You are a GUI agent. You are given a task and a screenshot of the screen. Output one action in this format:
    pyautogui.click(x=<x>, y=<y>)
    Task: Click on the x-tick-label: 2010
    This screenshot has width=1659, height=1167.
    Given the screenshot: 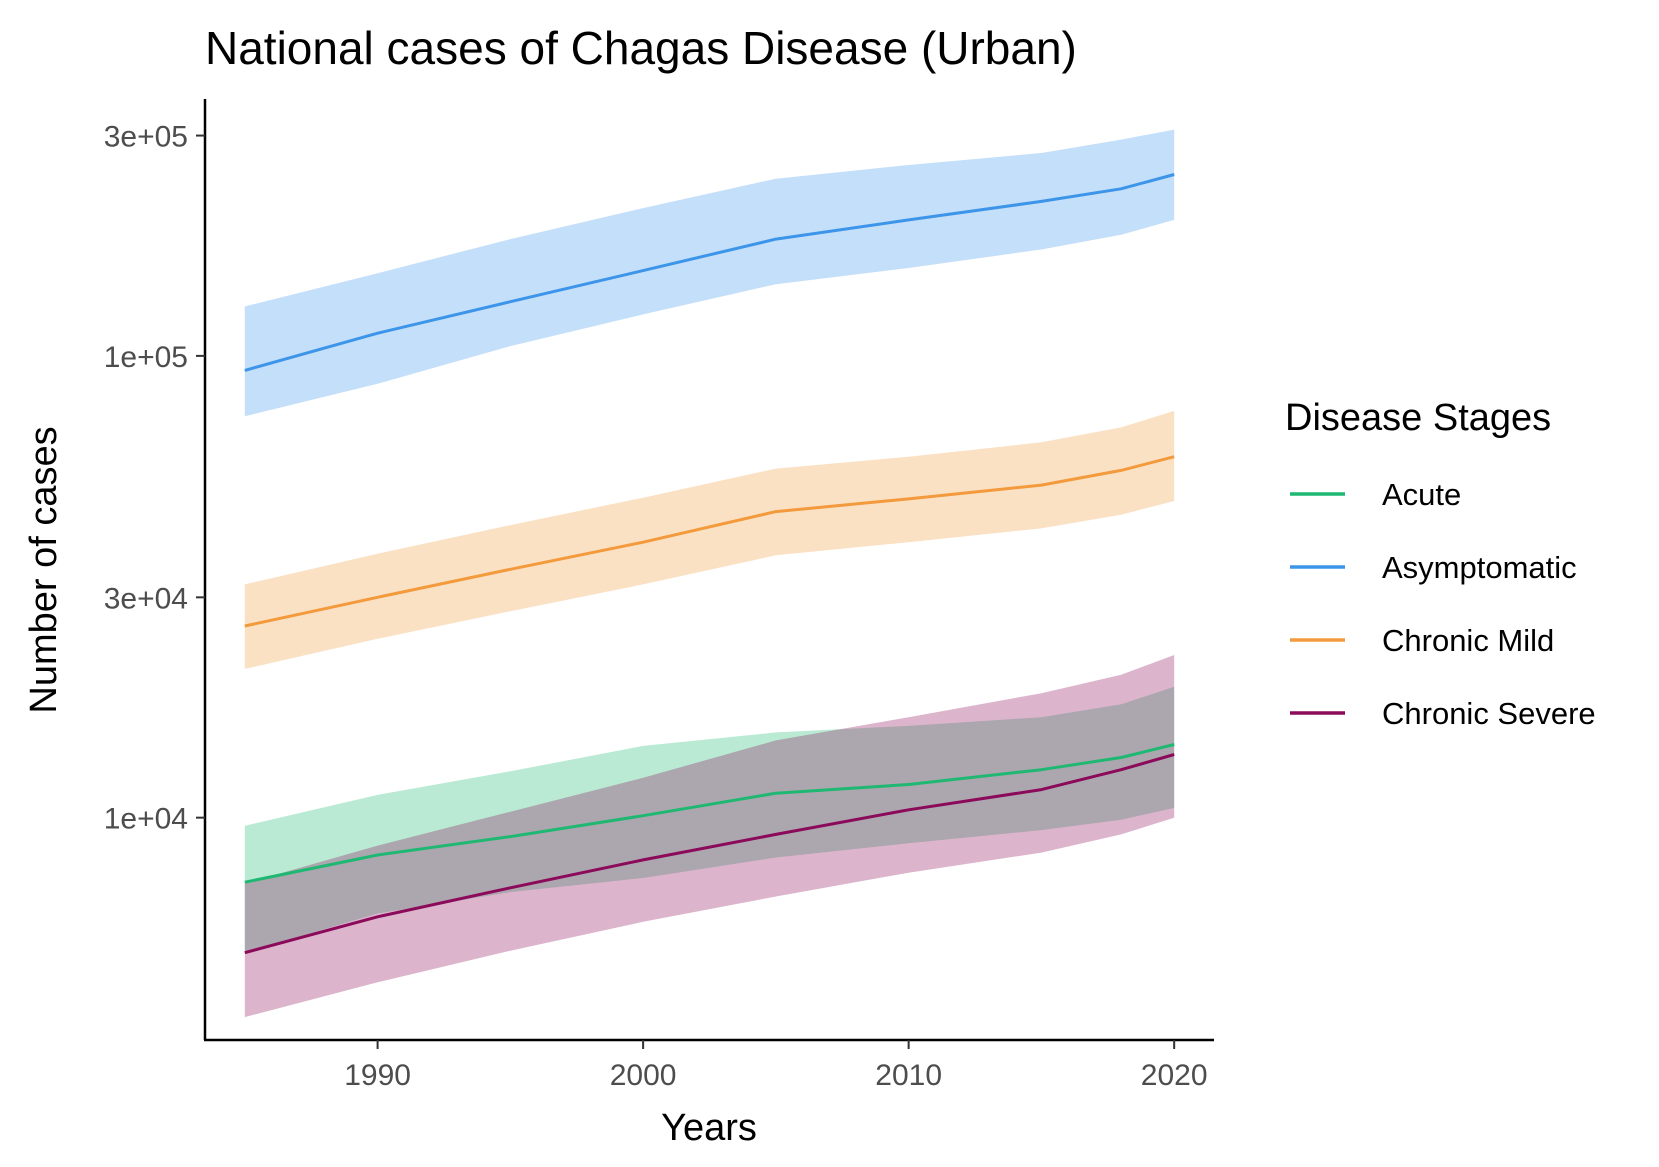 What is the action you would take?
    pyautogui.click(x=908, y=1075)
    